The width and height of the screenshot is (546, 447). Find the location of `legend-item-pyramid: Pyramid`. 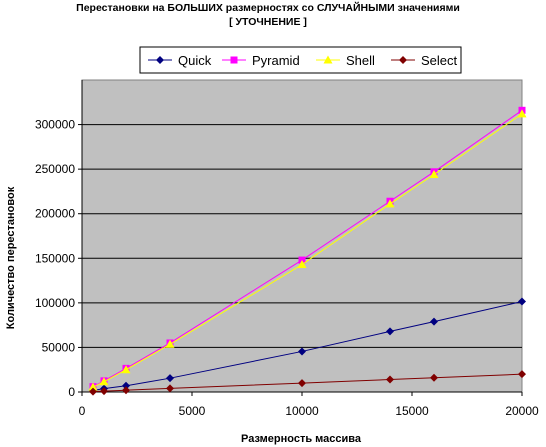

legend-item-pyramid: Pyramid is located at coordinates (261, 60).